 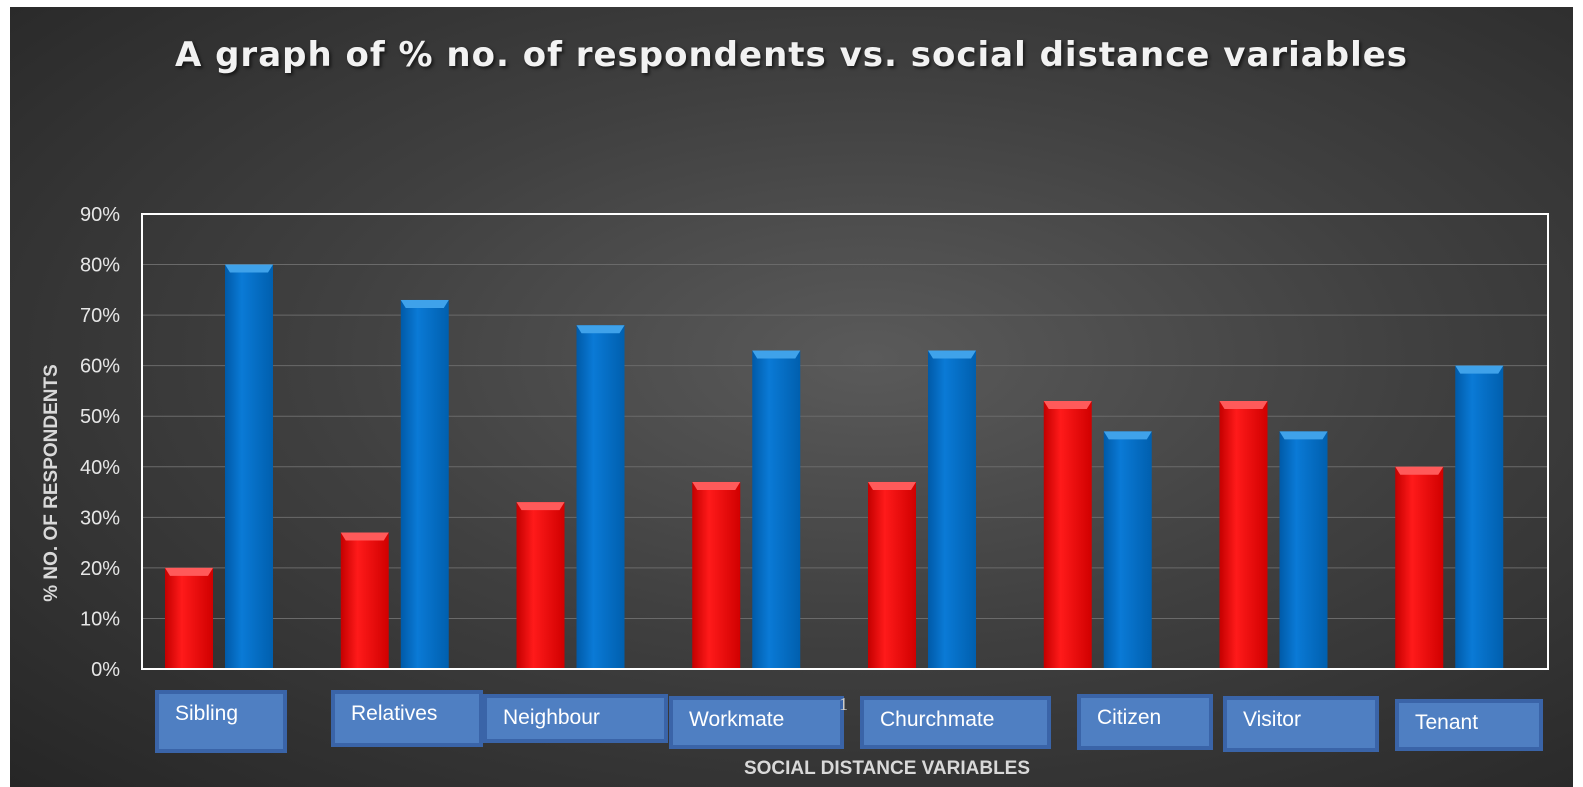 I want to click on page-marker: 1, so click(x=843, y=704).